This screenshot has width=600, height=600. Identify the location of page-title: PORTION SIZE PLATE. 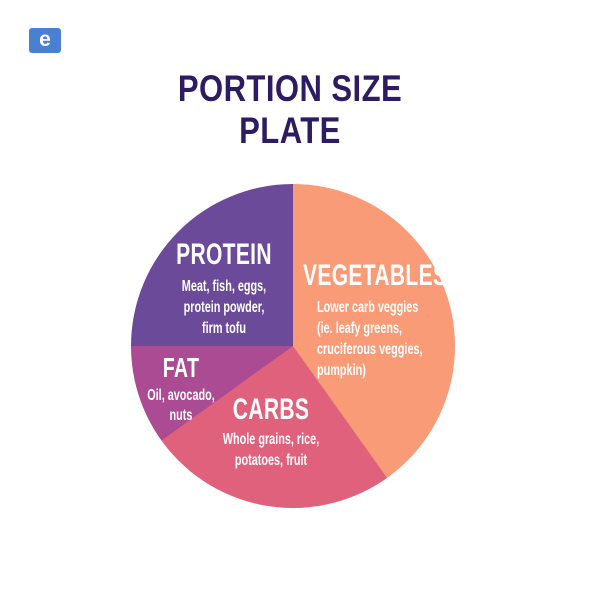
(289, 110).